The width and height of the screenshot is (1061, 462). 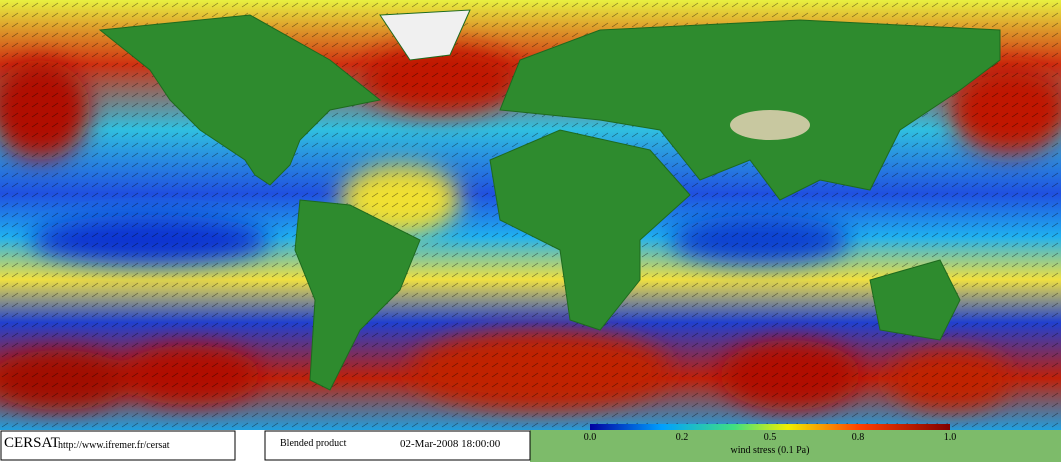 What do you see at coordinates (682, 437) in the screenshot?
I see `colorbar-tick: 0.2` at bounding box center [682, 437].